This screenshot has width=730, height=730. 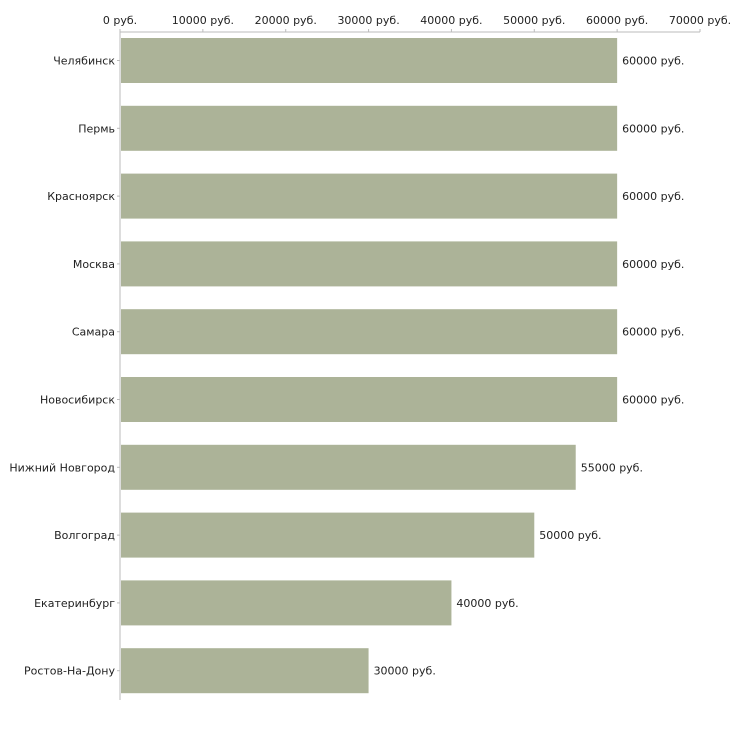 I want to click on x-tick-label: 60000 руб., so click(x=617, y=20).